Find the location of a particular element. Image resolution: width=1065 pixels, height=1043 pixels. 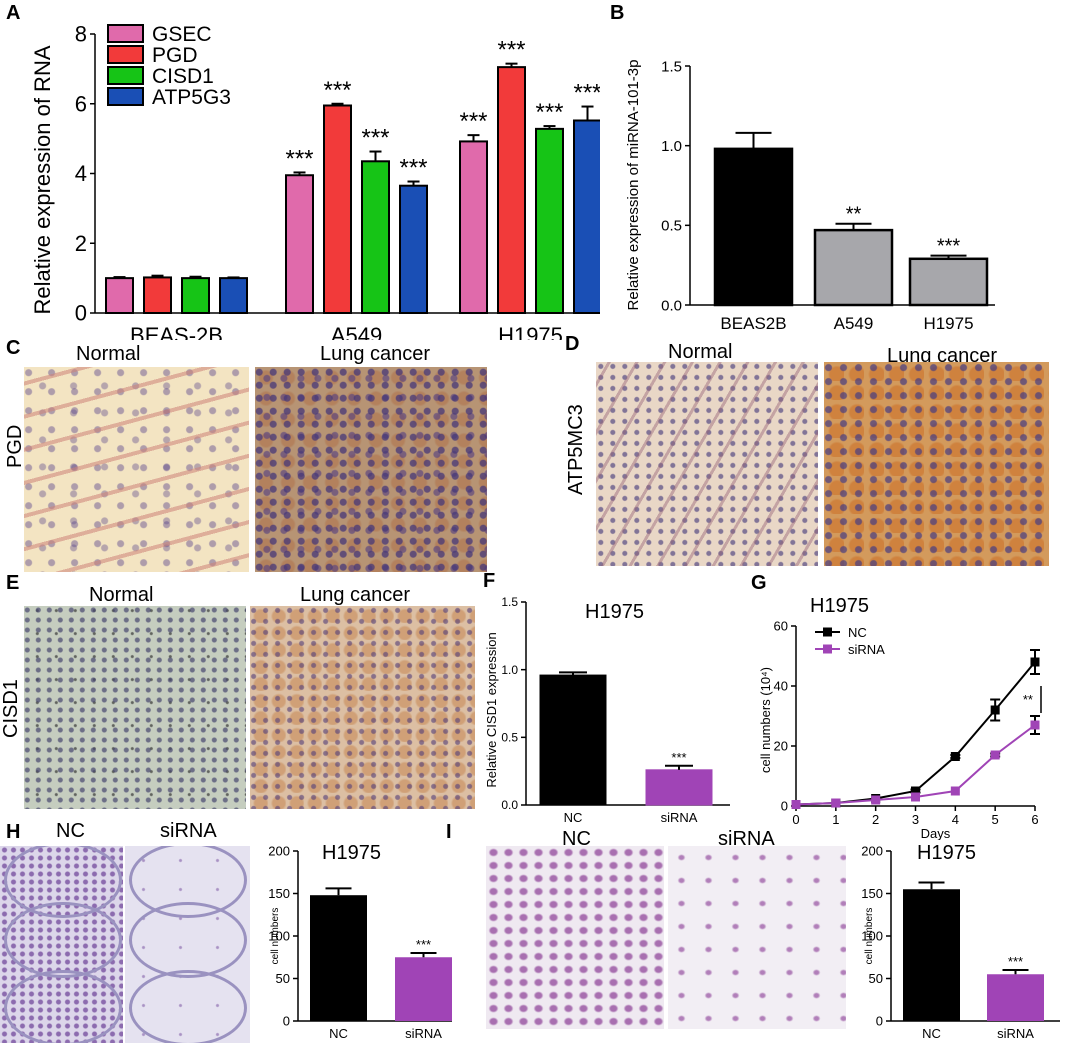

f-bar-siRNA is located at coordinates (679, 787).